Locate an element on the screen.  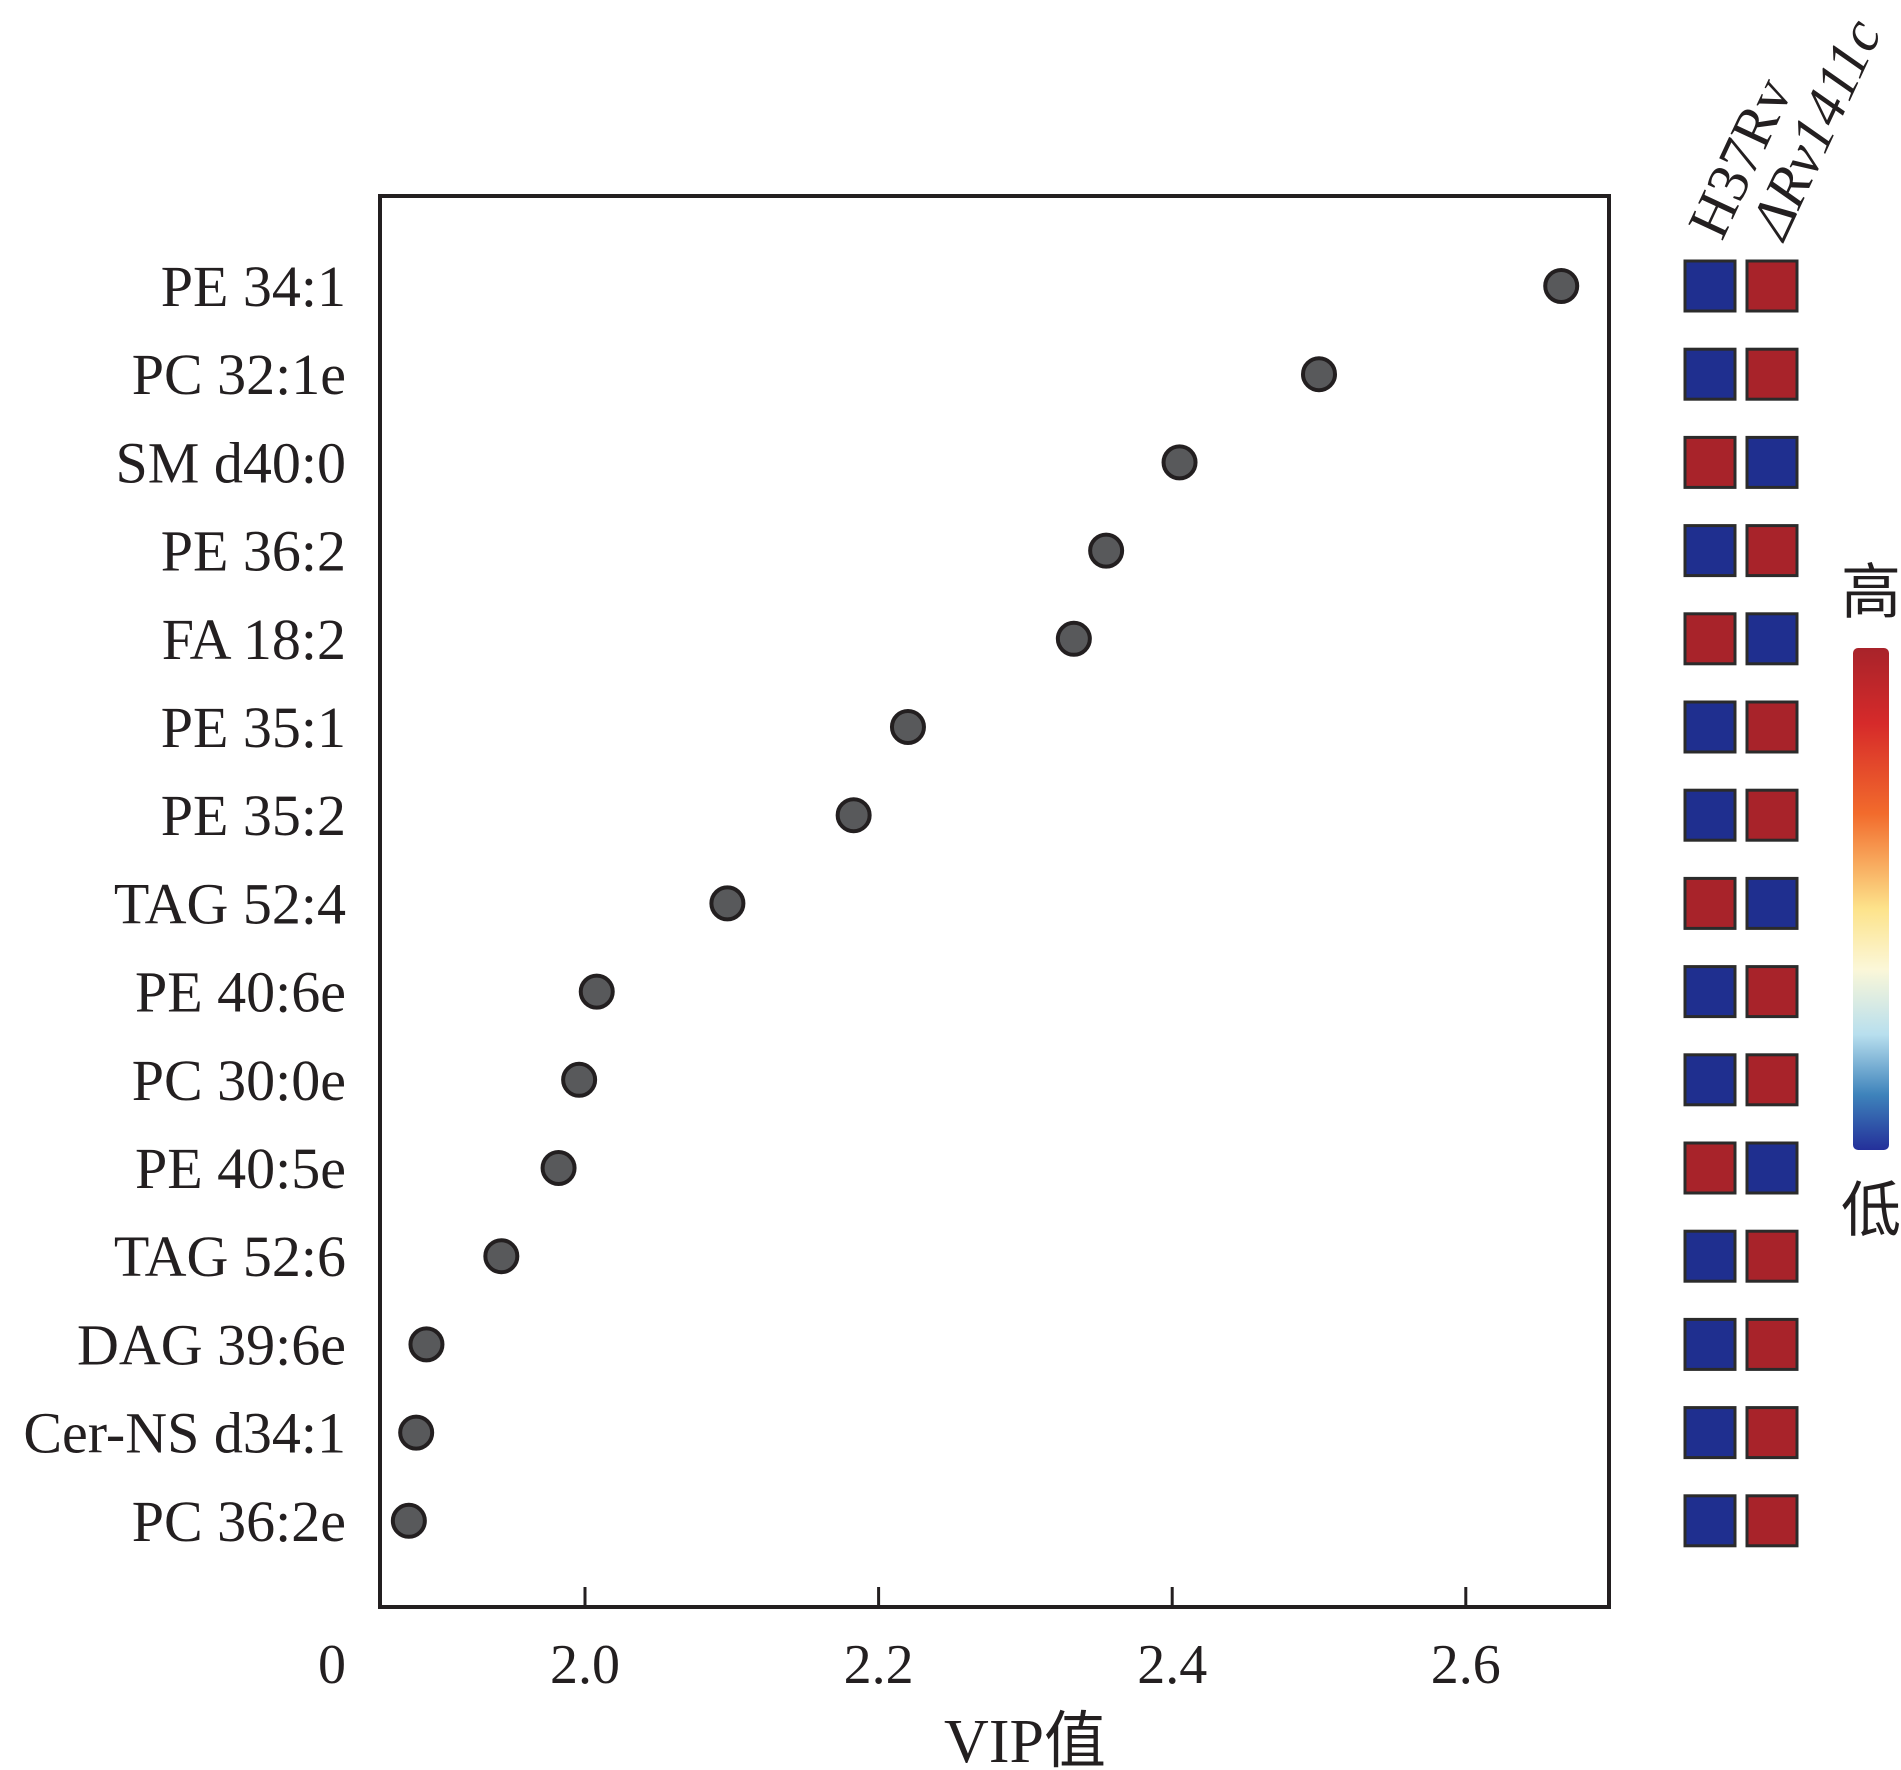
x-tick-label: 2.0 is located at coordinates (585, 1665).